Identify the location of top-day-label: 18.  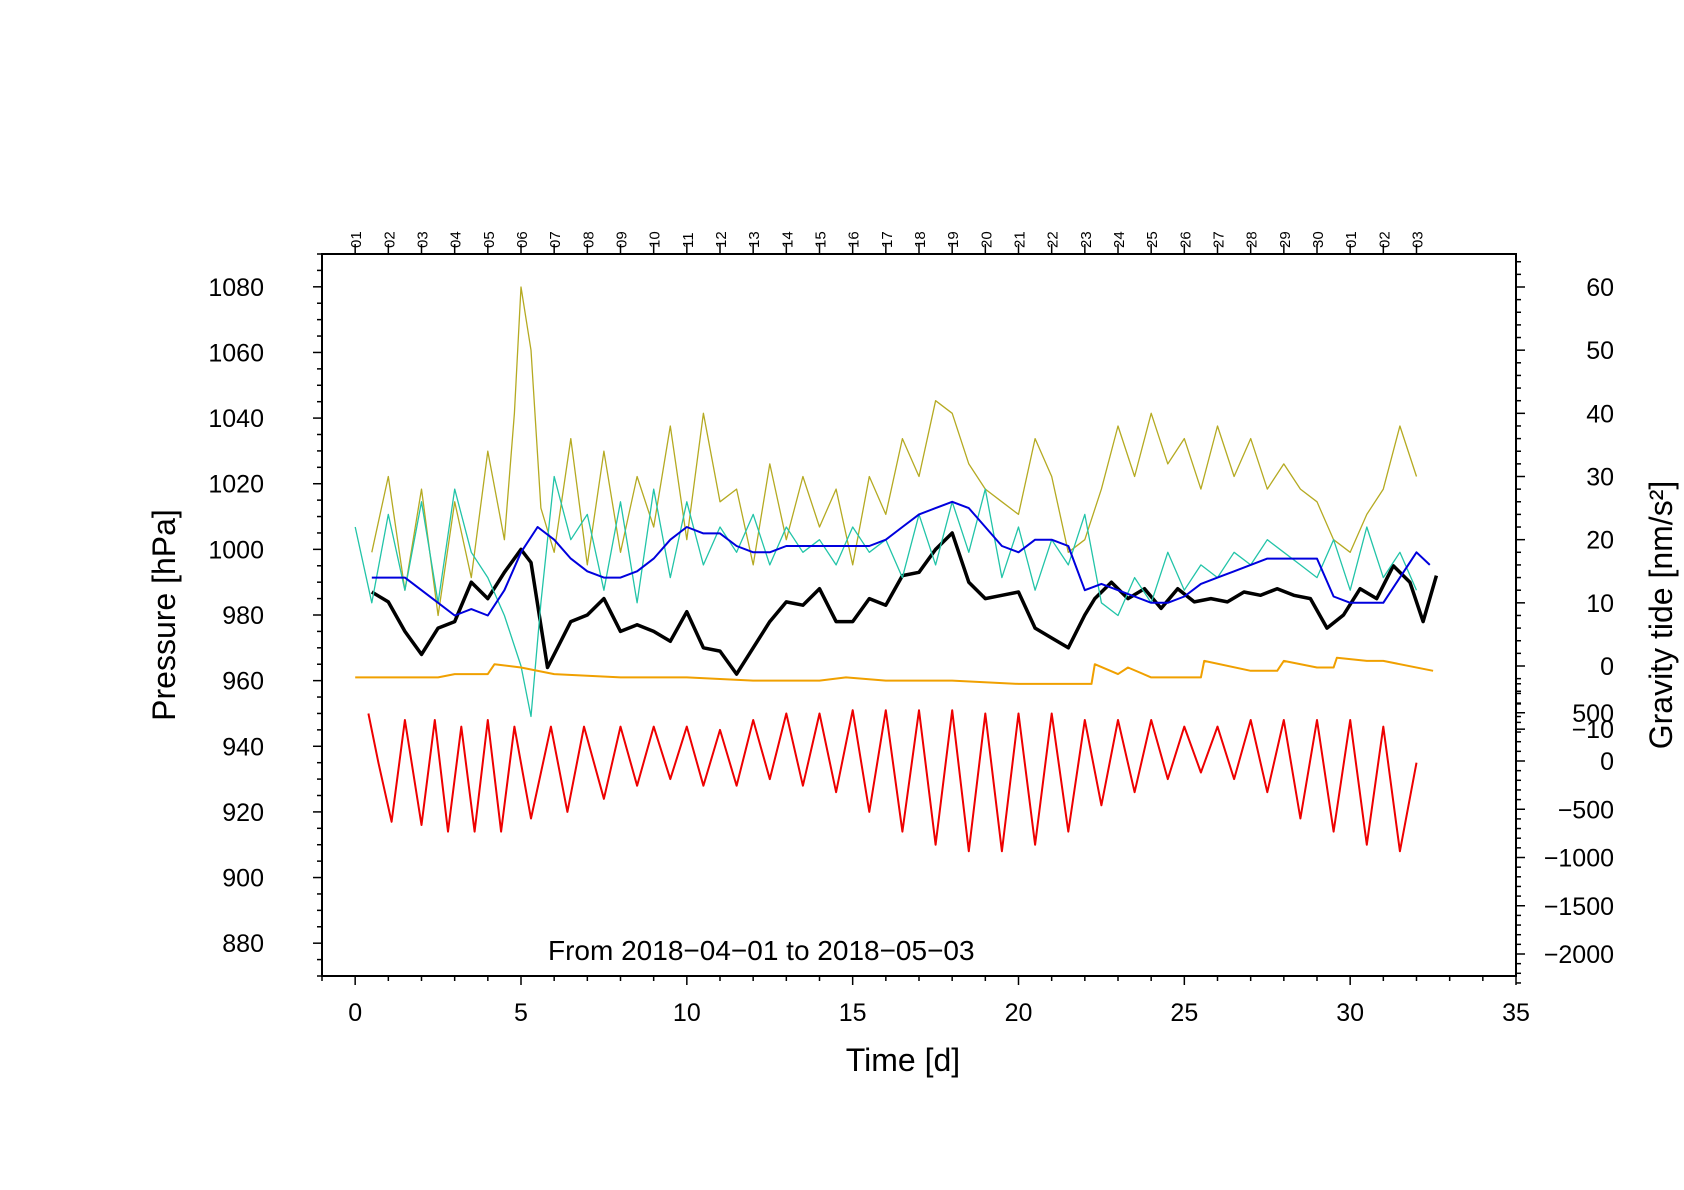
(920, 239).